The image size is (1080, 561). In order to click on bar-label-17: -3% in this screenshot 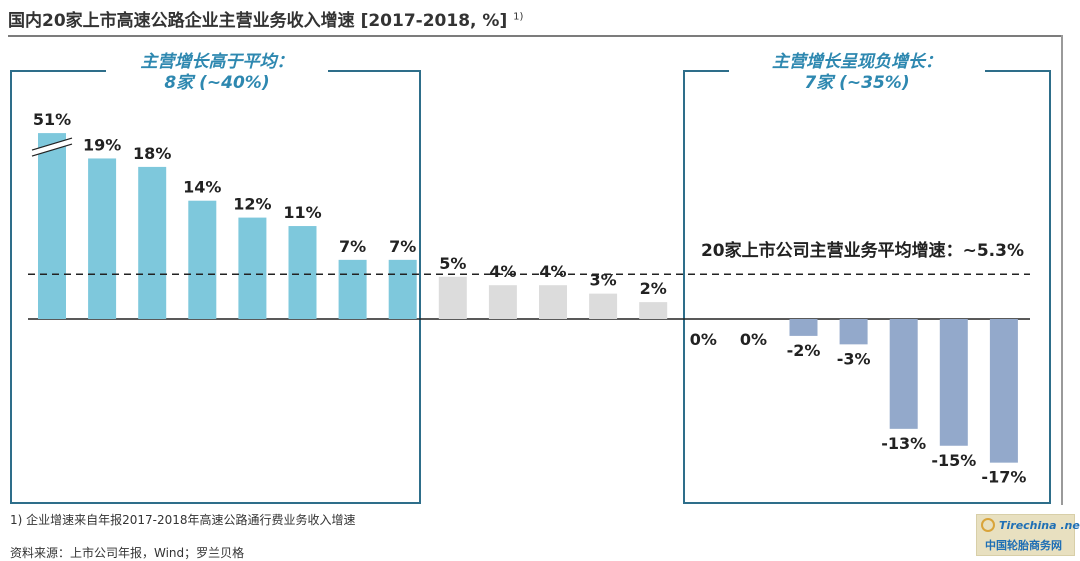, I will do `click(854, 358)`.